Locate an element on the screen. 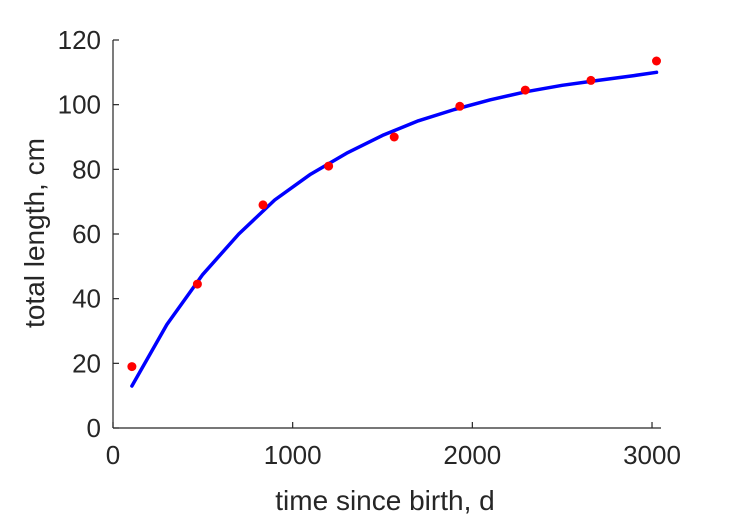  x-axis-label: time since birth, d is located at coordinates (384, 500).